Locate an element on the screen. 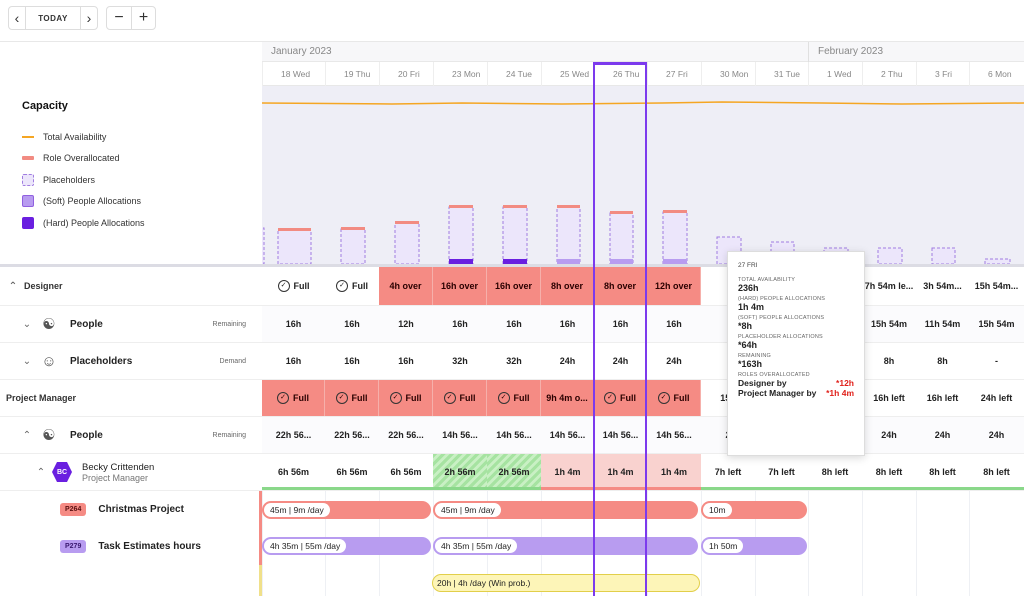 The width and height of the screenshot is (1024, 596). prev-button: ‹ is located at coordinates (17, 18).